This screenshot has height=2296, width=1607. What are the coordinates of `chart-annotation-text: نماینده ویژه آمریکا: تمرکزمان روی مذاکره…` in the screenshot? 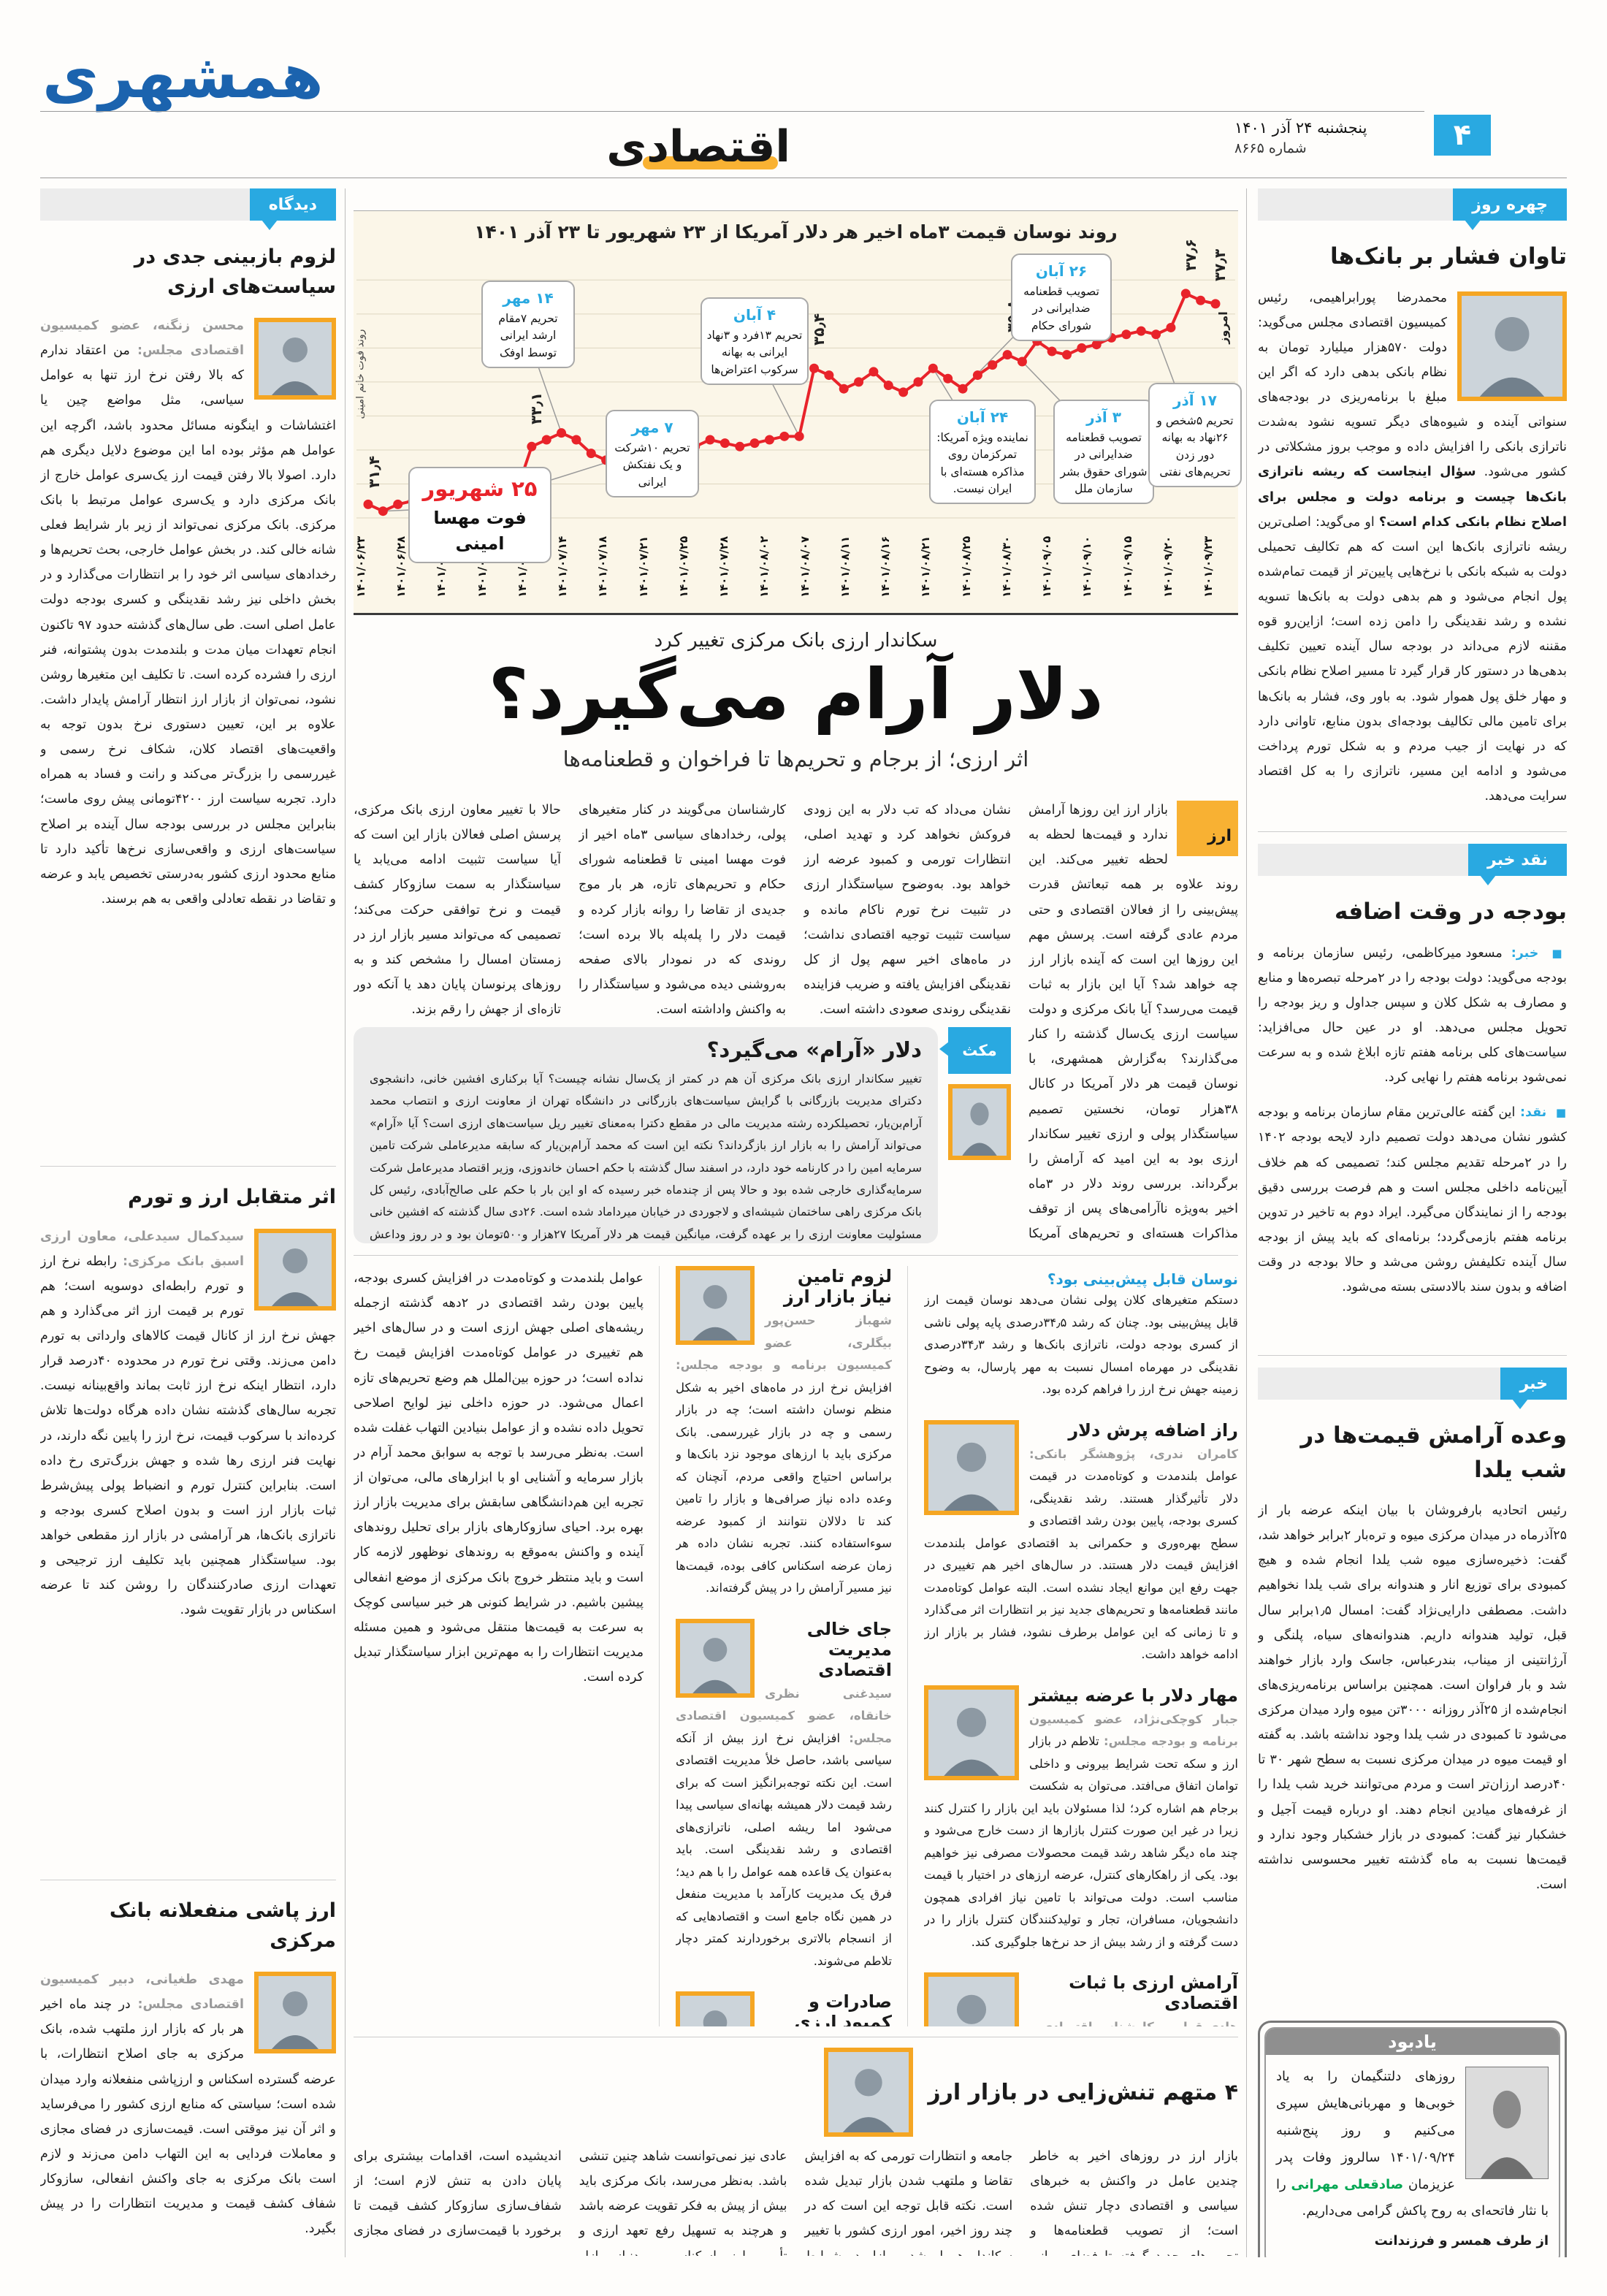 It's located at (982, 463).